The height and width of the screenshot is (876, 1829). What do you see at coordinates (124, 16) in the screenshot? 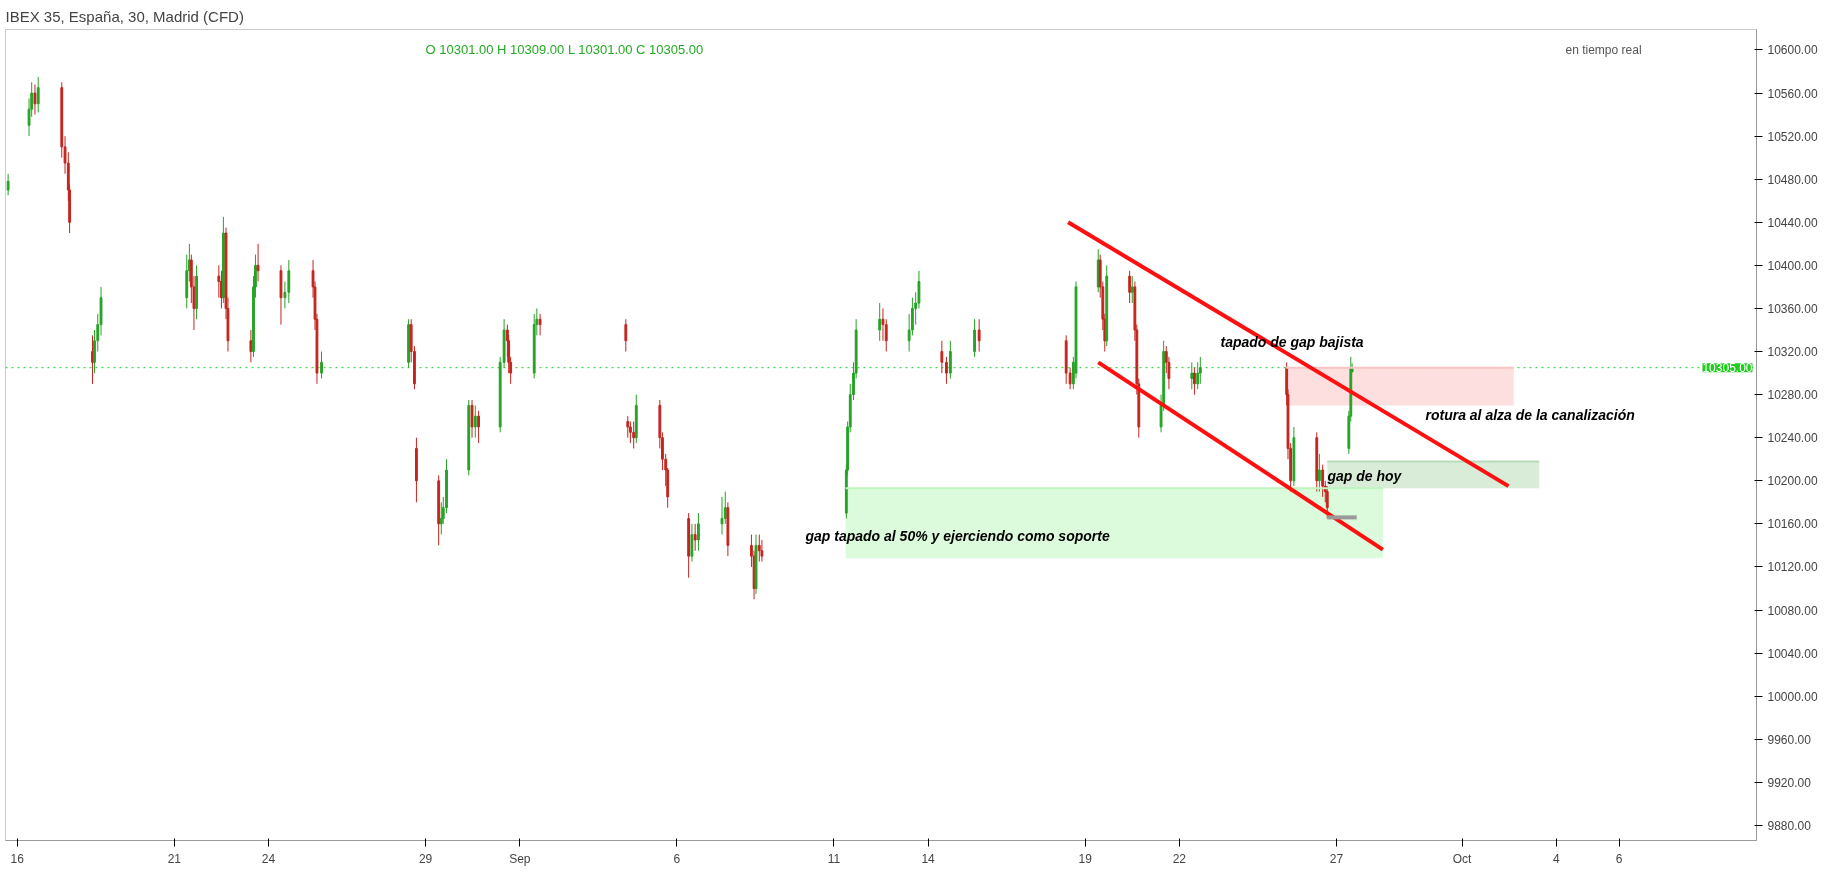
I see `chart-title: IBEX 35, España, 30, Madrid (CFD)` at bounding box center [124, 16].